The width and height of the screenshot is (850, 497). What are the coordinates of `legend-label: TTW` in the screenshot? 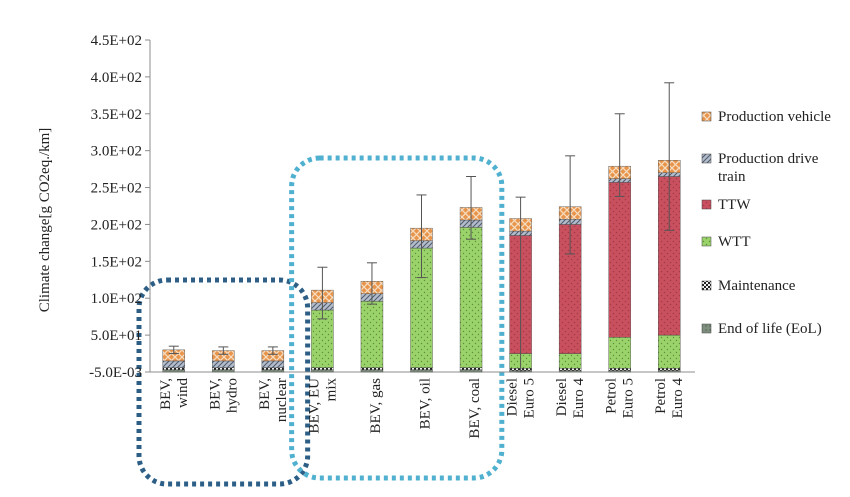 It's located at (734, 205).